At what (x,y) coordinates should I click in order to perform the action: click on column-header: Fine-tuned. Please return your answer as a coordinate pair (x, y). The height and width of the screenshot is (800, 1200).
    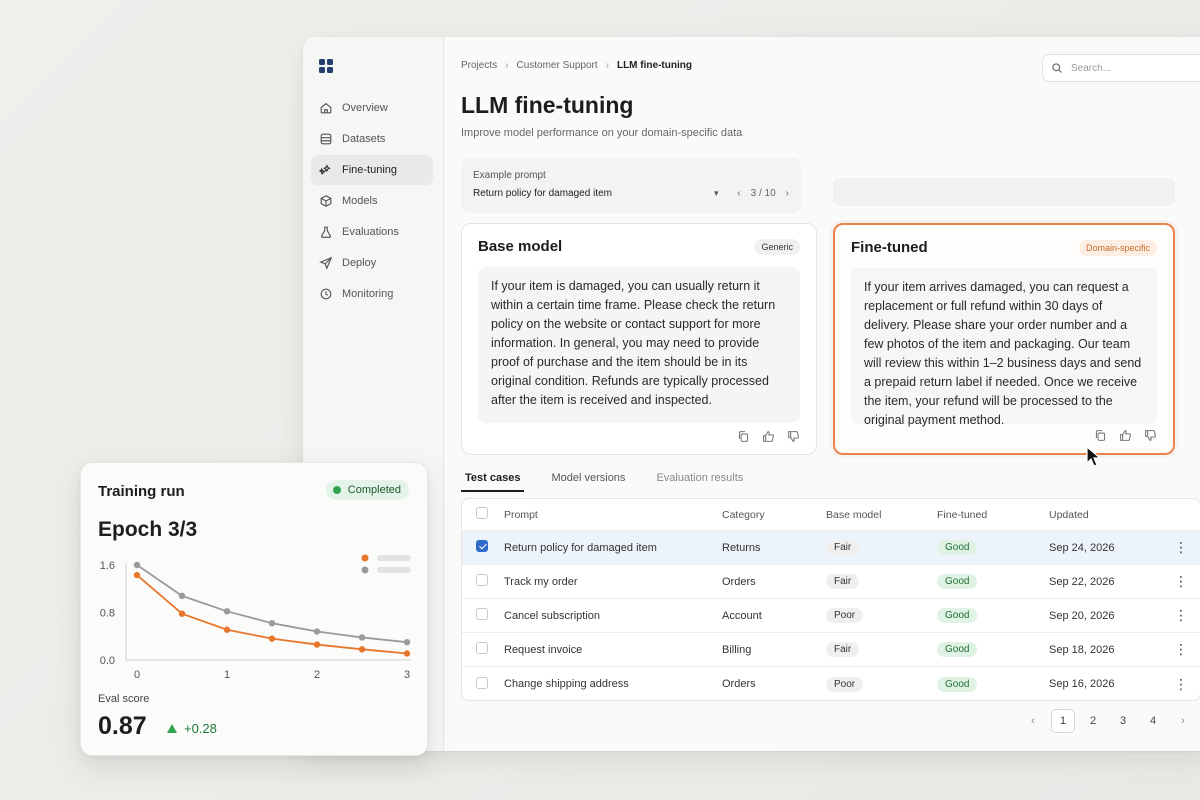
    Looking at the image, I should click on (962, 514).